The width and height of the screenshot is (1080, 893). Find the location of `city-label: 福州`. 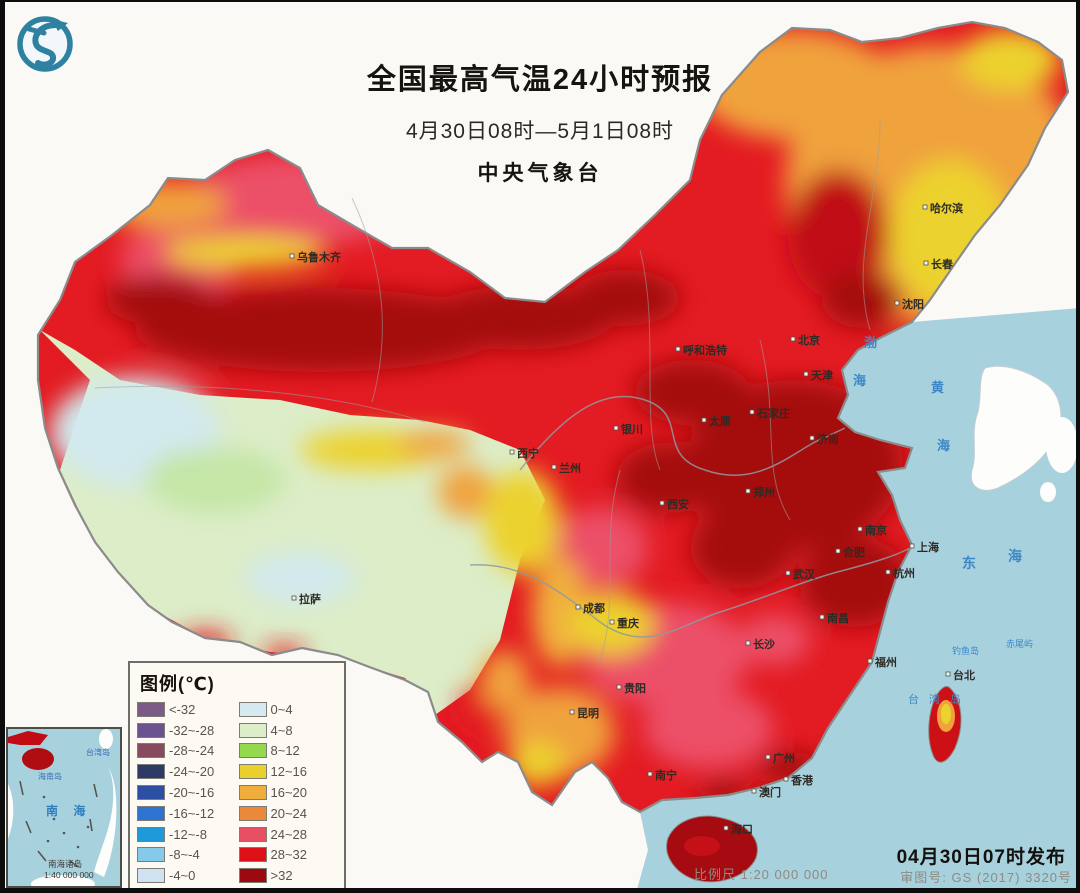

city-label: 福州 is located at coordinates (885, 662).